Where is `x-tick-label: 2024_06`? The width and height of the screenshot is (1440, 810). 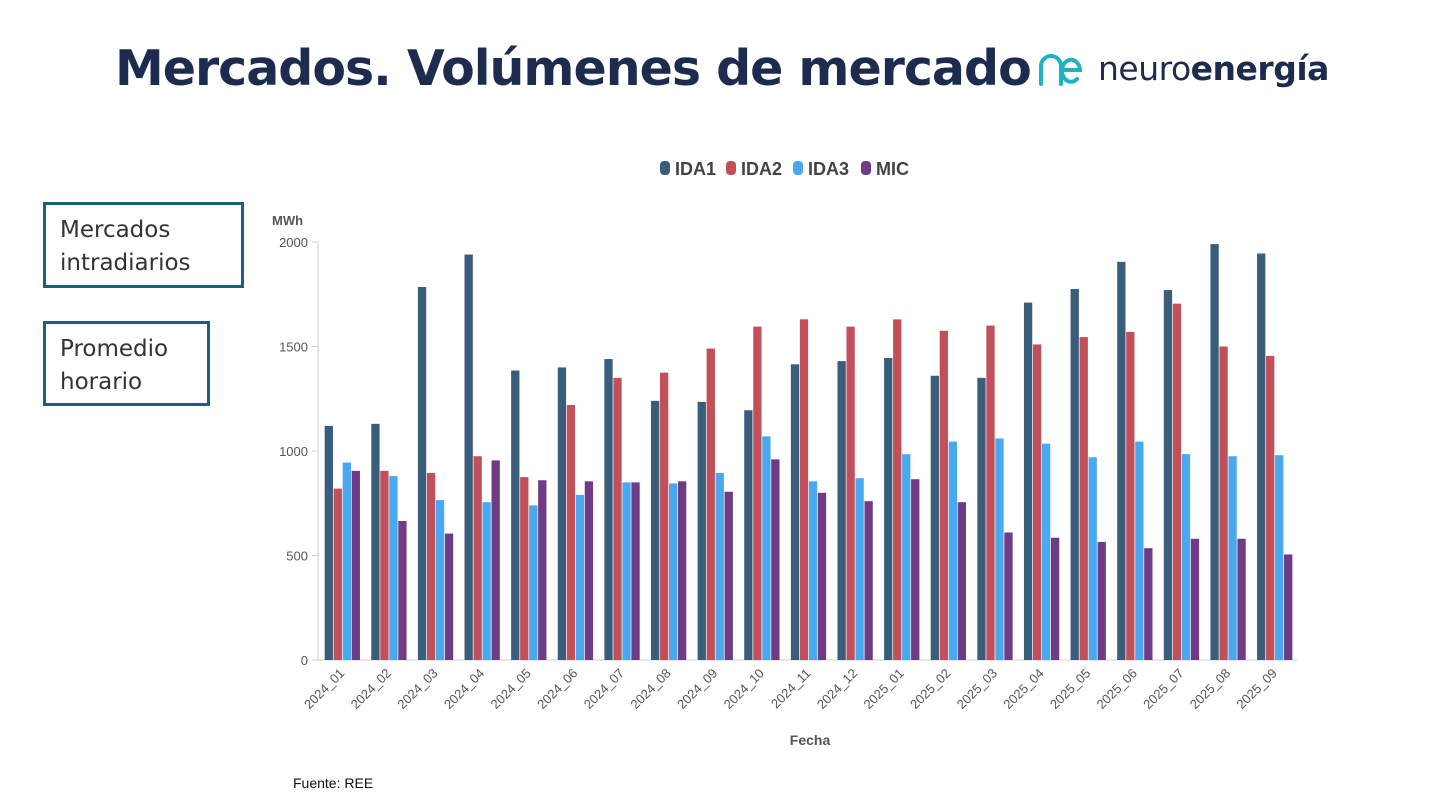 x-tick-label: 2024_06 is located at coordinates (557, 689).